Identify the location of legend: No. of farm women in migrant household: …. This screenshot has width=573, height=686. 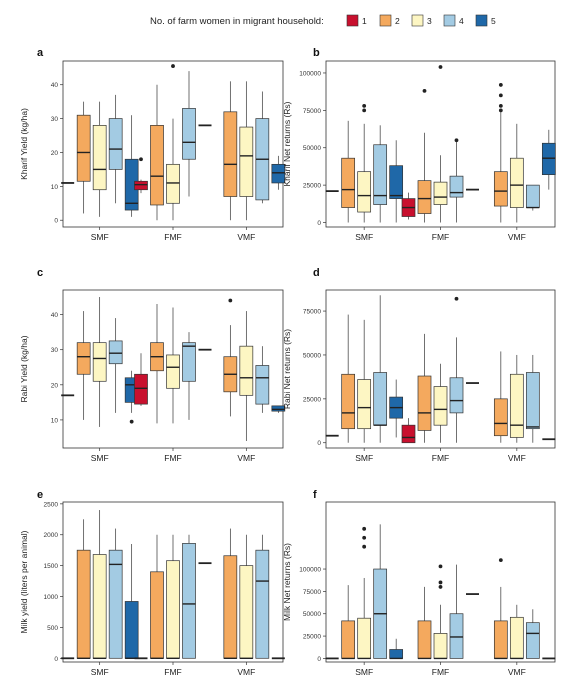
(323, 20).